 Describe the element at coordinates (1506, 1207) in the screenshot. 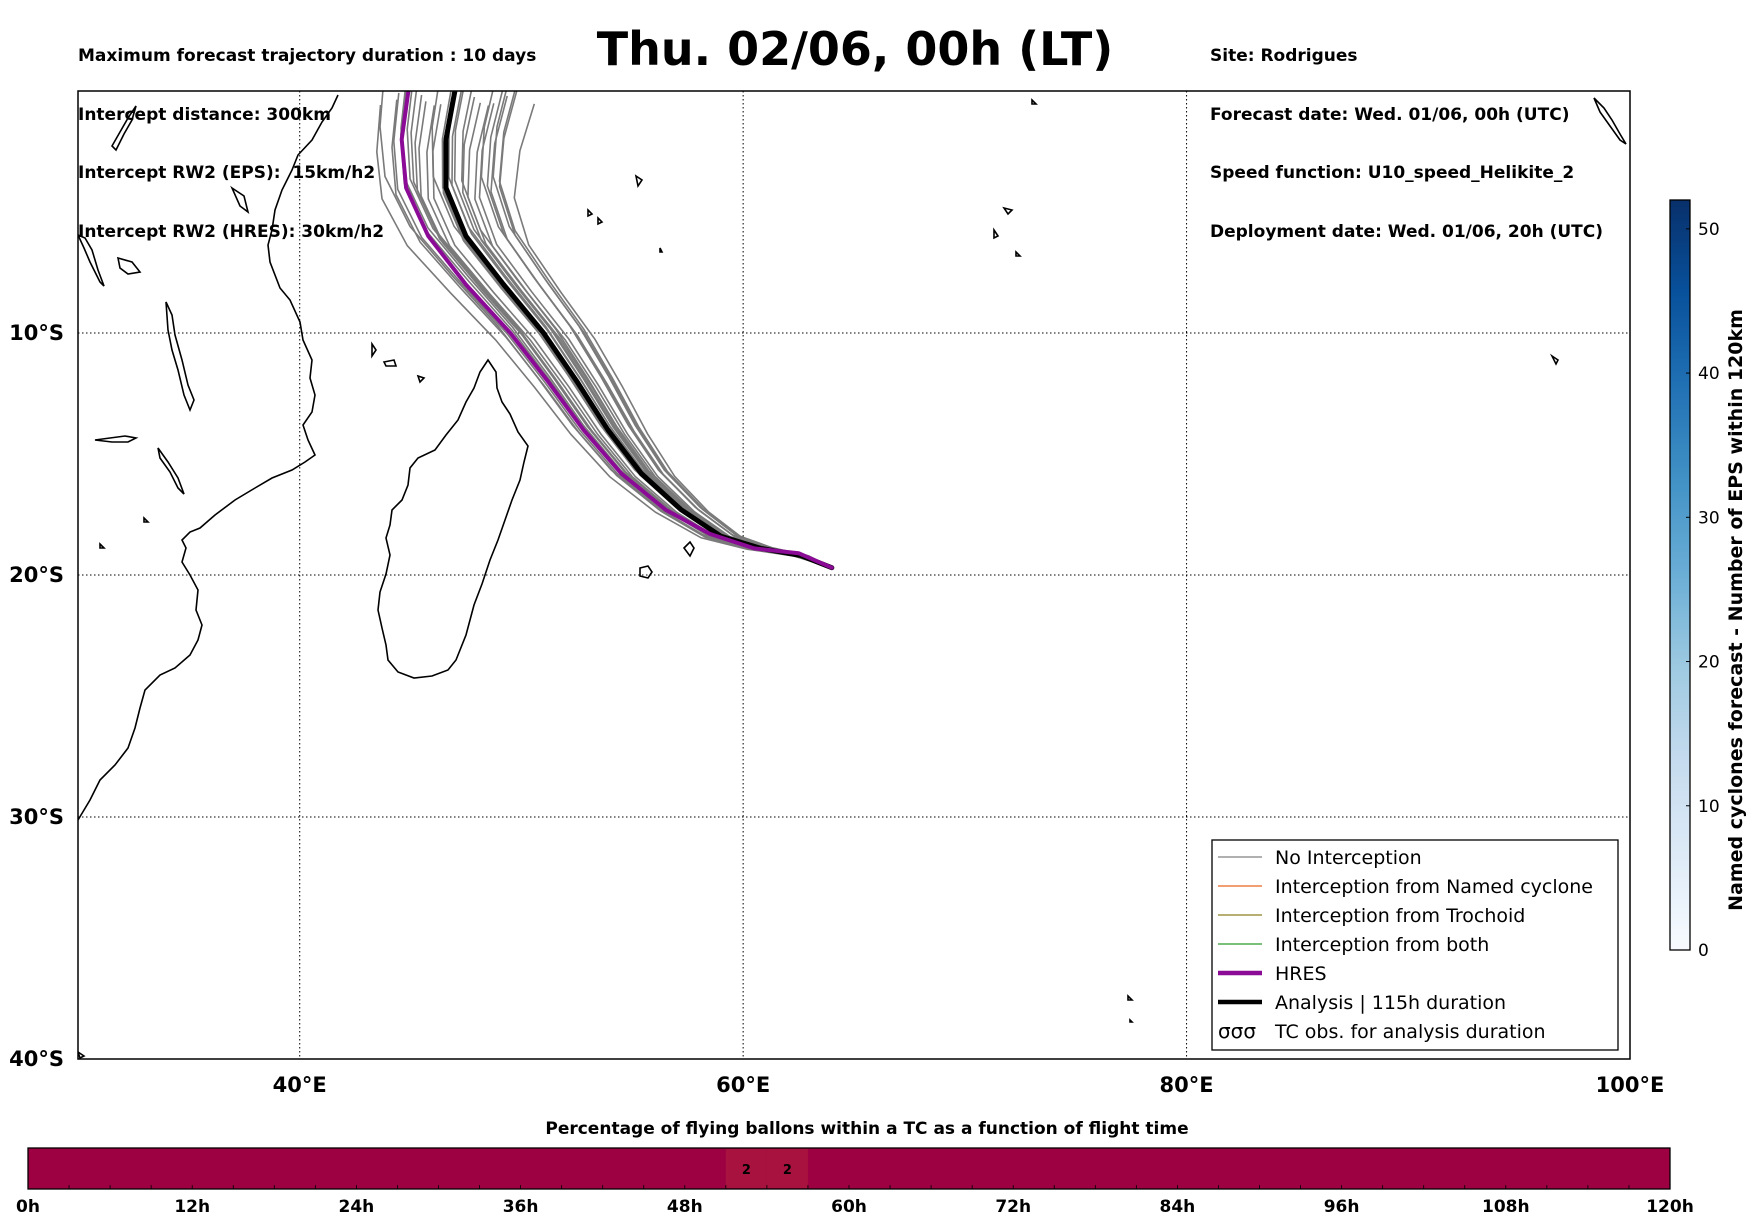

I see `timebar-tick-label: 108h` at that location.